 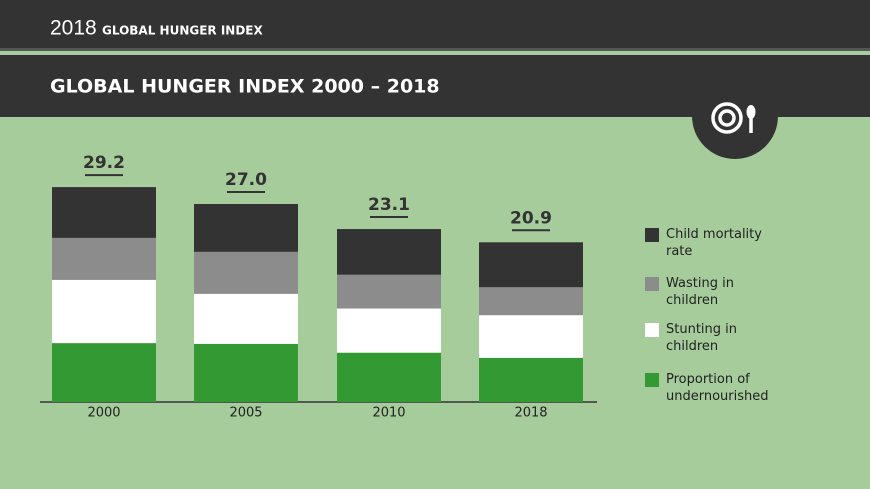 I want to click on x-tick-label: 2000, so click(x=103, y=413).